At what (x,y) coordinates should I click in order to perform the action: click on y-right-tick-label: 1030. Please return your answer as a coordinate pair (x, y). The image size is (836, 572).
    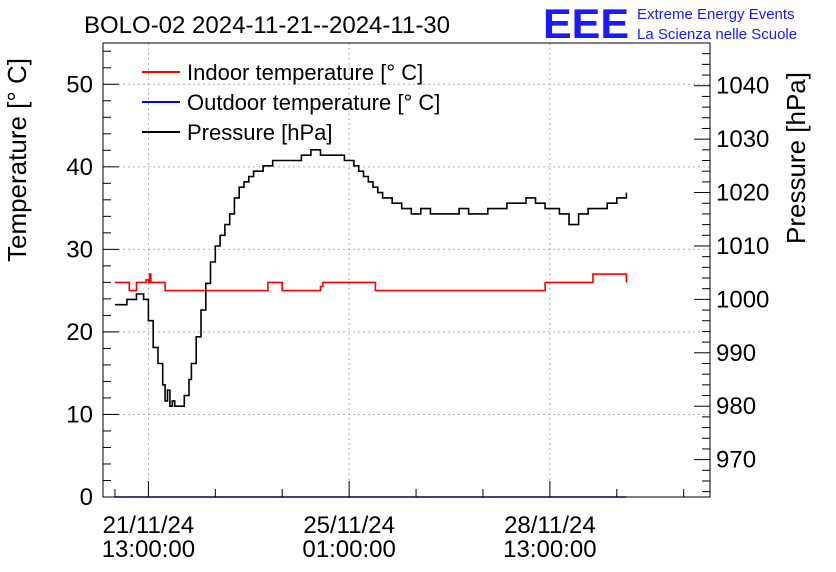
    Looking at the image, I should click on (742, 139).